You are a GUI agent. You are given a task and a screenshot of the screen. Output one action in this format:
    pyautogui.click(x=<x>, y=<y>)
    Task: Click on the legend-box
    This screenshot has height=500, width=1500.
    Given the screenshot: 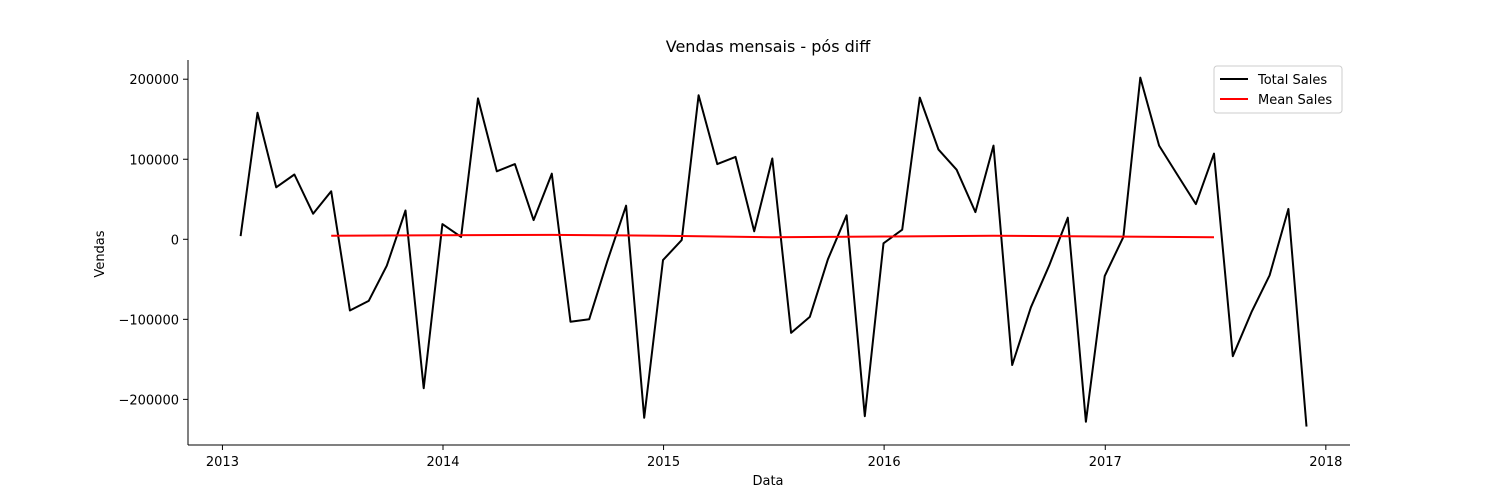 What is the action you would take?
    pyautogui.click(x=1278, y=89)
    